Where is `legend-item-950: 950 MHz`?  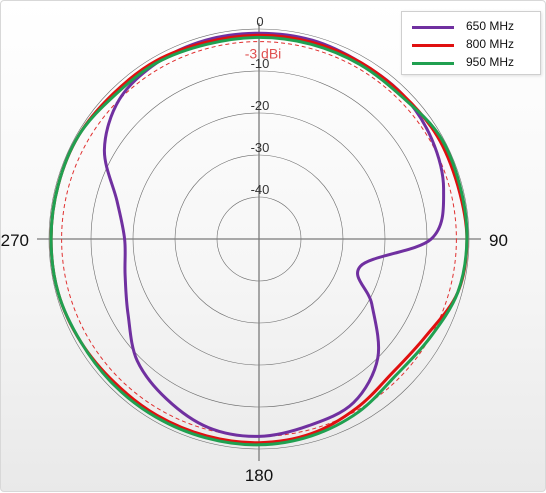 legend-item-950: 950 MHz is located at coordinates (471, 63).